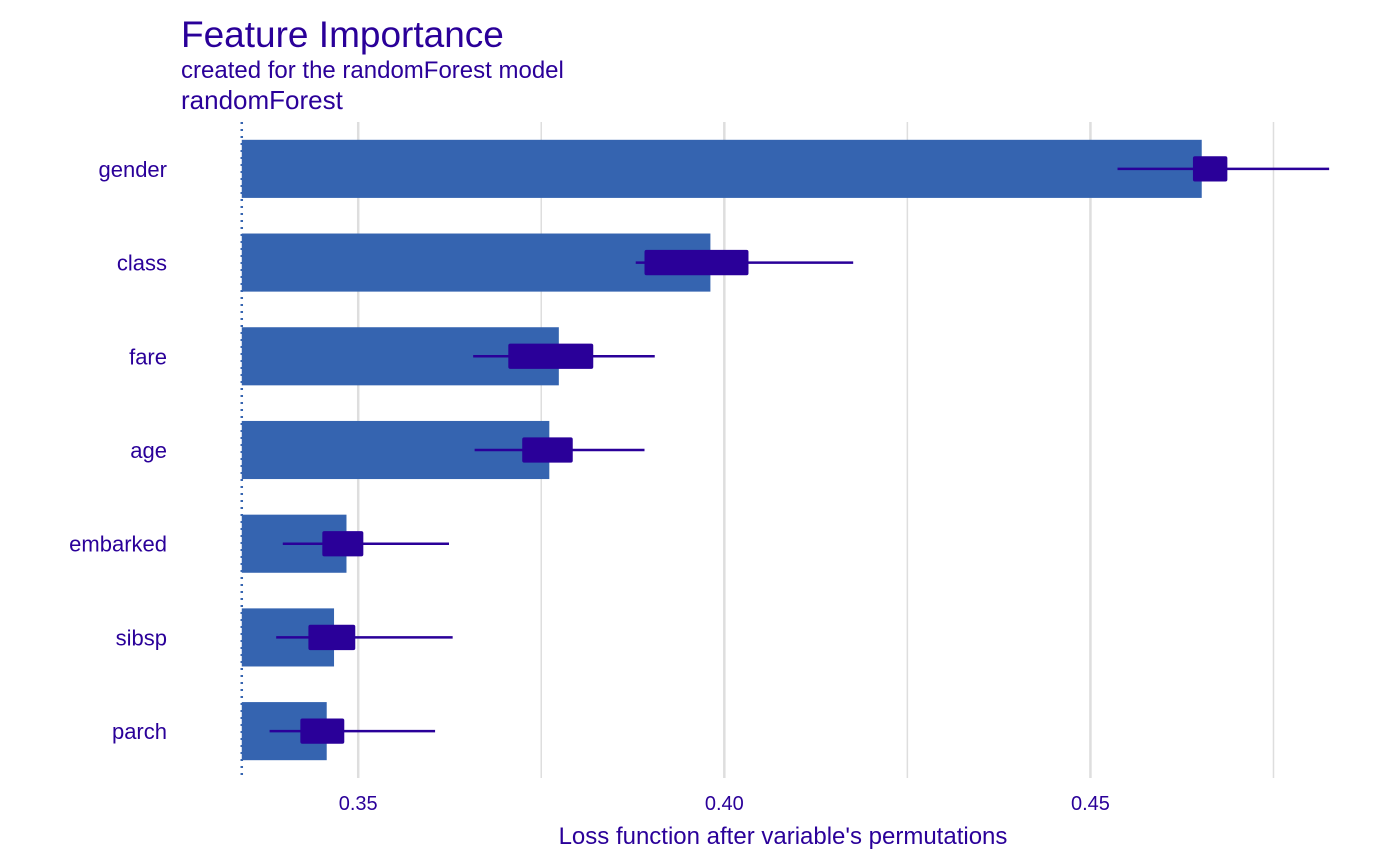 The image size is (1400, 866). What do you see at coordinates (141, 637) in the screenshot?
I see `y-tick-label: sibsp` at bounding box center [141, 637].